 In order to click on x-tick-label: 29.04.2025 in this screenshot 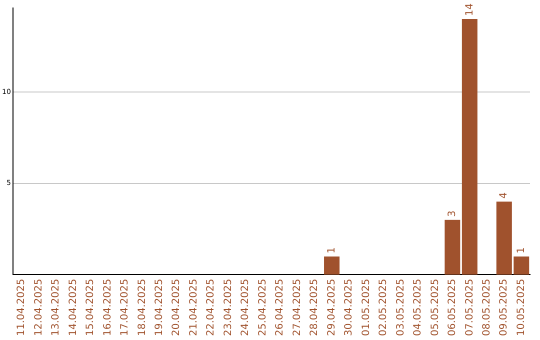, I will do `click(332, 307)`.